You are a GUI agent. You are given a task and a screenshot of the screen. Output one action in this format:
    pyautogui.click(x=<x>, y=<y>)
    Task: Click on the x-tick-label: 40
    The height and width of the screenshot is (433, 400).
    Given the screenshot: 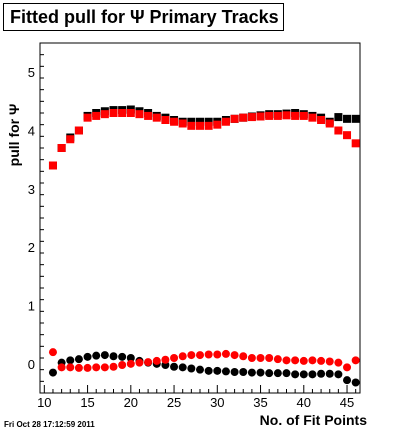 What is the action you would take?
    pyautogui.click(x=304, y=402)
    